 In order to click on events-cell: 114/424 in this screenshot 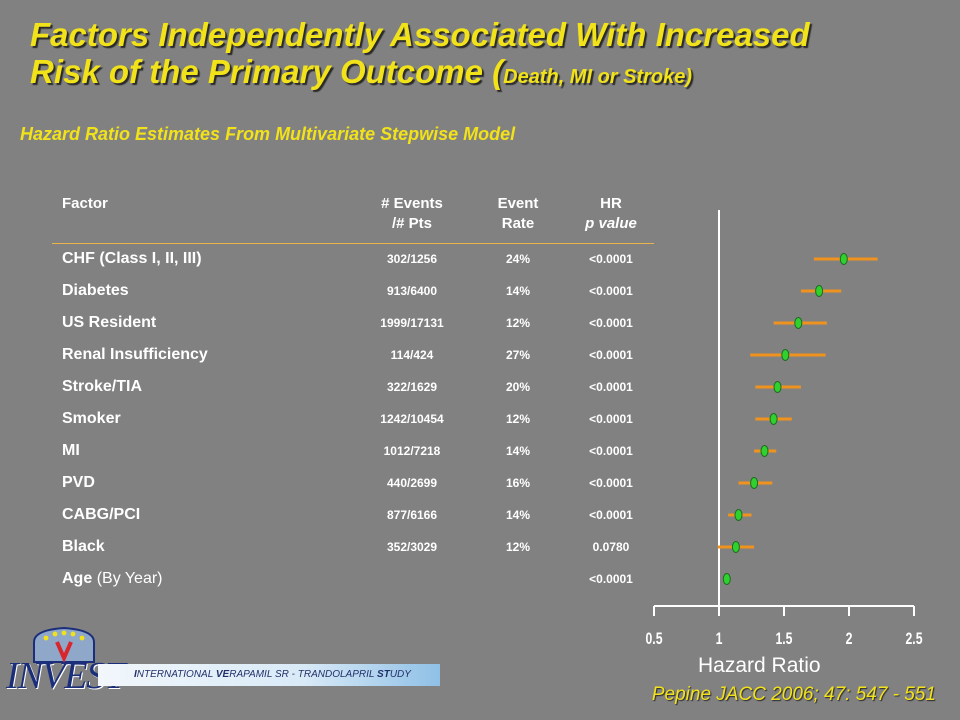, I will do `click(412, 355)`.